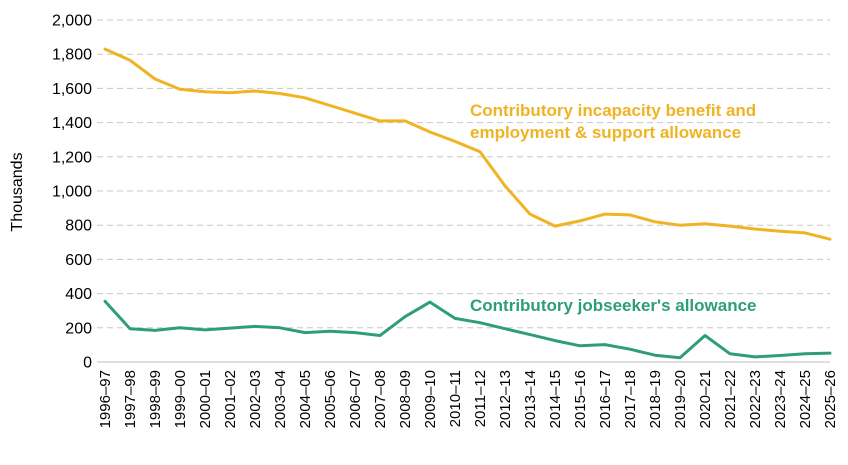  Describe the element at coordinates (72, 55) in the screenshot. I see `y-tick-label: 1,800` at that location.